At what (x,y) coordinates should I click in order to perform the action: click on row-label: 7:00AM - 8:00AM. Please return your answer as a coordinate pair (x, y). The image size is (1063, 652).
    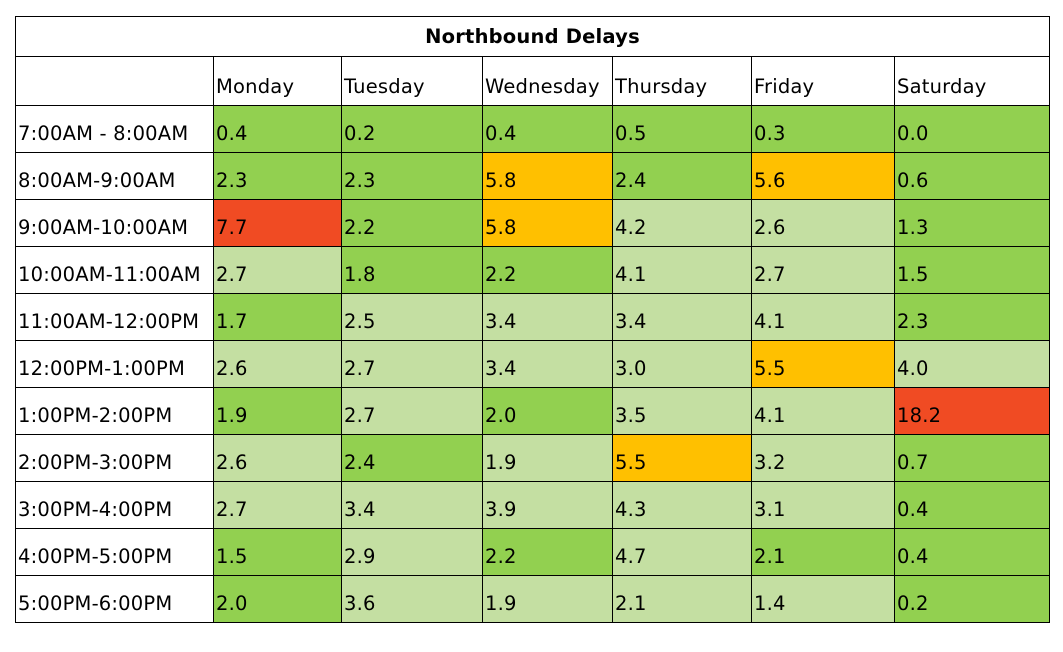
    Looking at the image, I should click on (114, 129).